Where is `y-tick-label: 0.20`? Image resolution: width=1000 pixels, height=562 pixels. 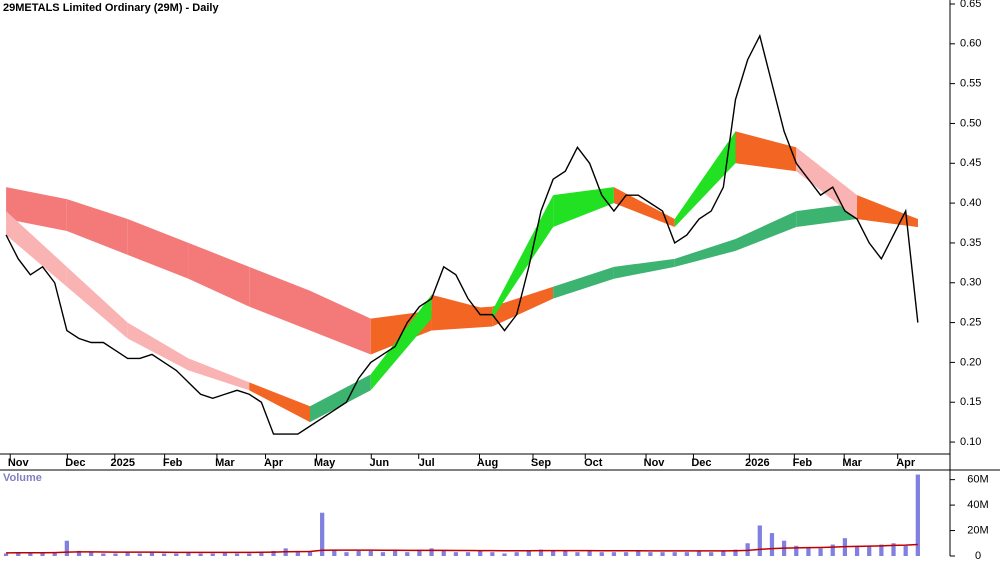 y-tick-label: 0.20 is located at coordinates (970, 362).